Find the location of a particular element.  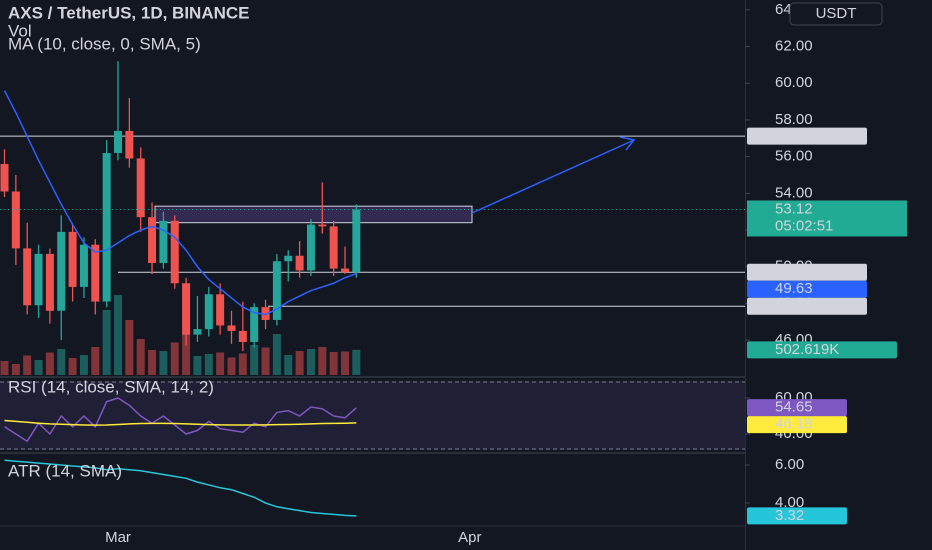

last-price-tag is located at coordinates (827, 218).